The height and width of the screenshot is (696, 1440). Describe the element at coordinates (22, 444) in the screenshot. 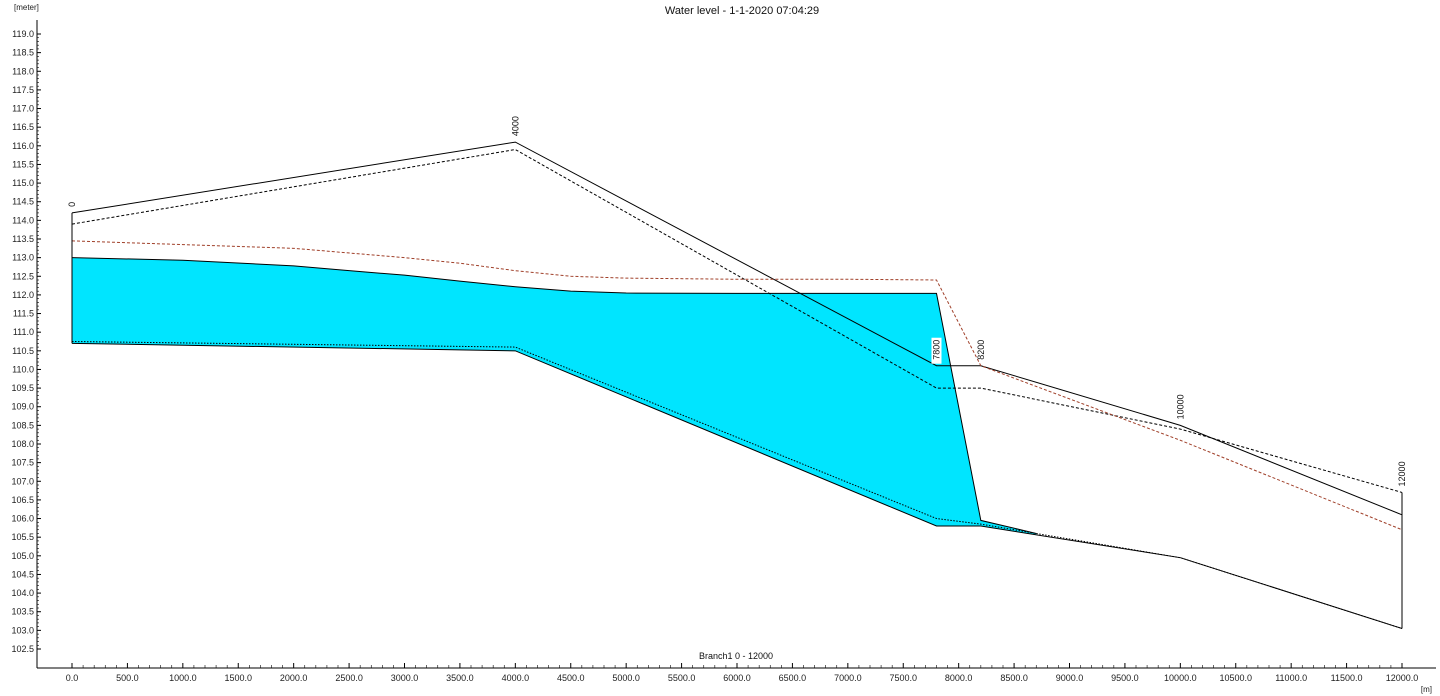

I see `y-tick-label: 108.0` at that location.